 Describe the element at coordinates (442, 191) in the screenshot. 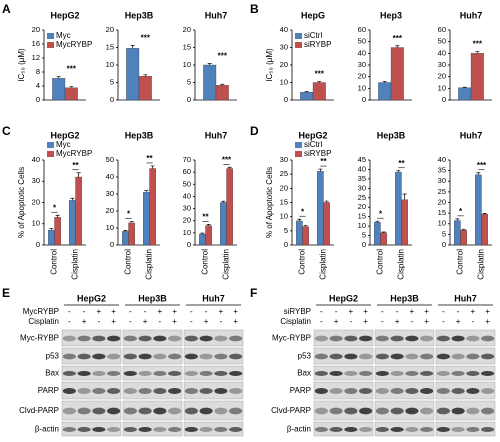

I see `y-tick-label: 25` at that location.